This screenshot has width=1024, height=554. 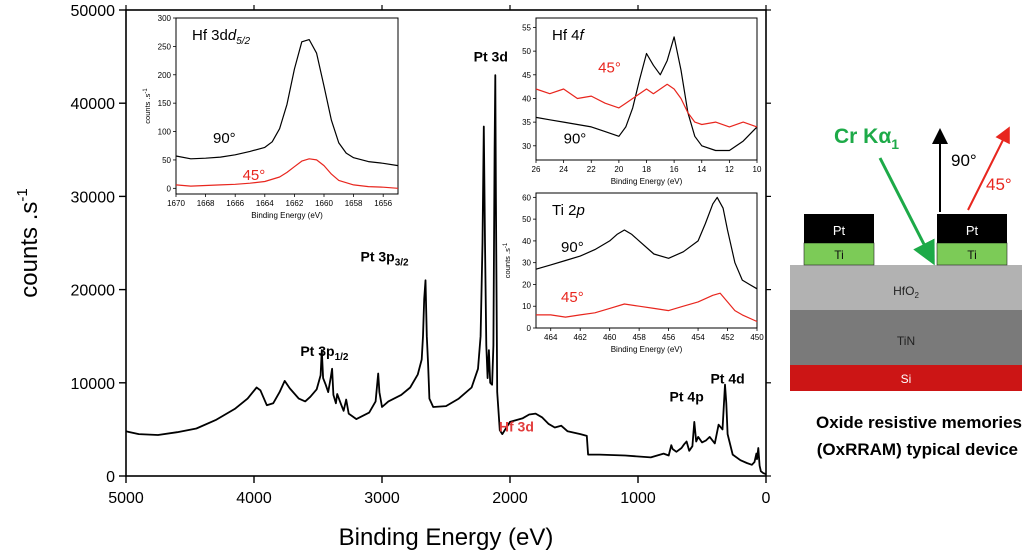 I want to click on hf3d-y-tick-label: 100, so click(x=165, y=132).